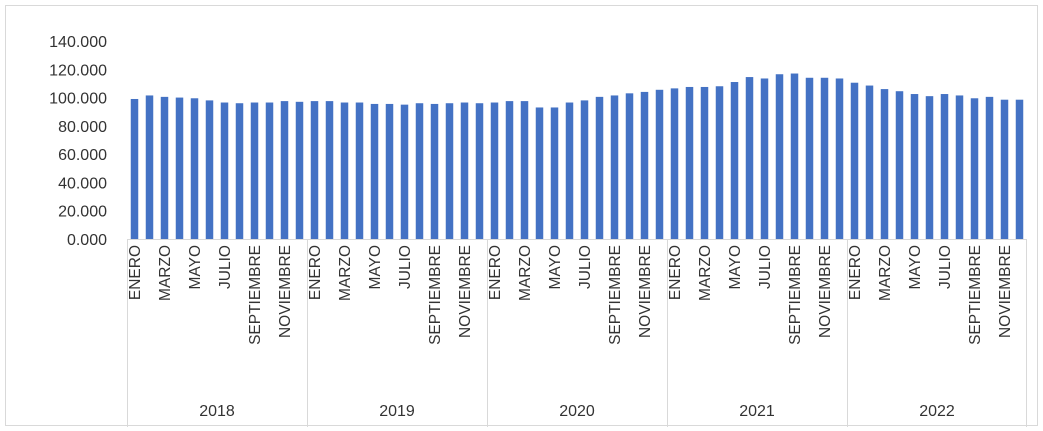  What do you see at coordinates (577, 411) in the screenshot?
I see `year-label: 2020` at bounding box center [577, 411].